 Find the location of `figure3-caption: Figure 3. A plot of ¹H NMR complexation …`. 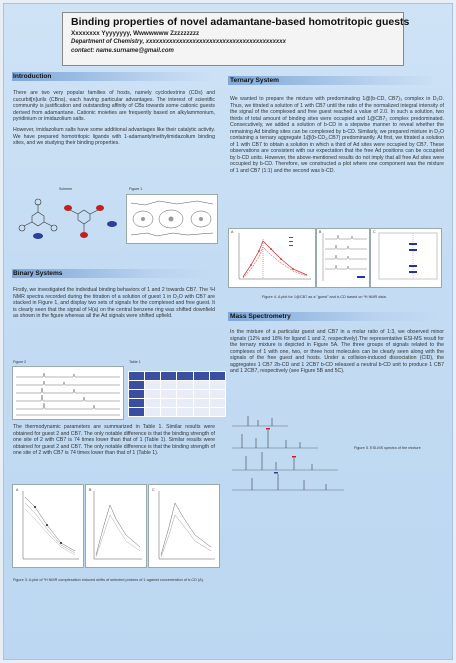

figure3-caption: Figure 3. A plot of ¹H NMR complexation … is located at coordinates (108, 580).